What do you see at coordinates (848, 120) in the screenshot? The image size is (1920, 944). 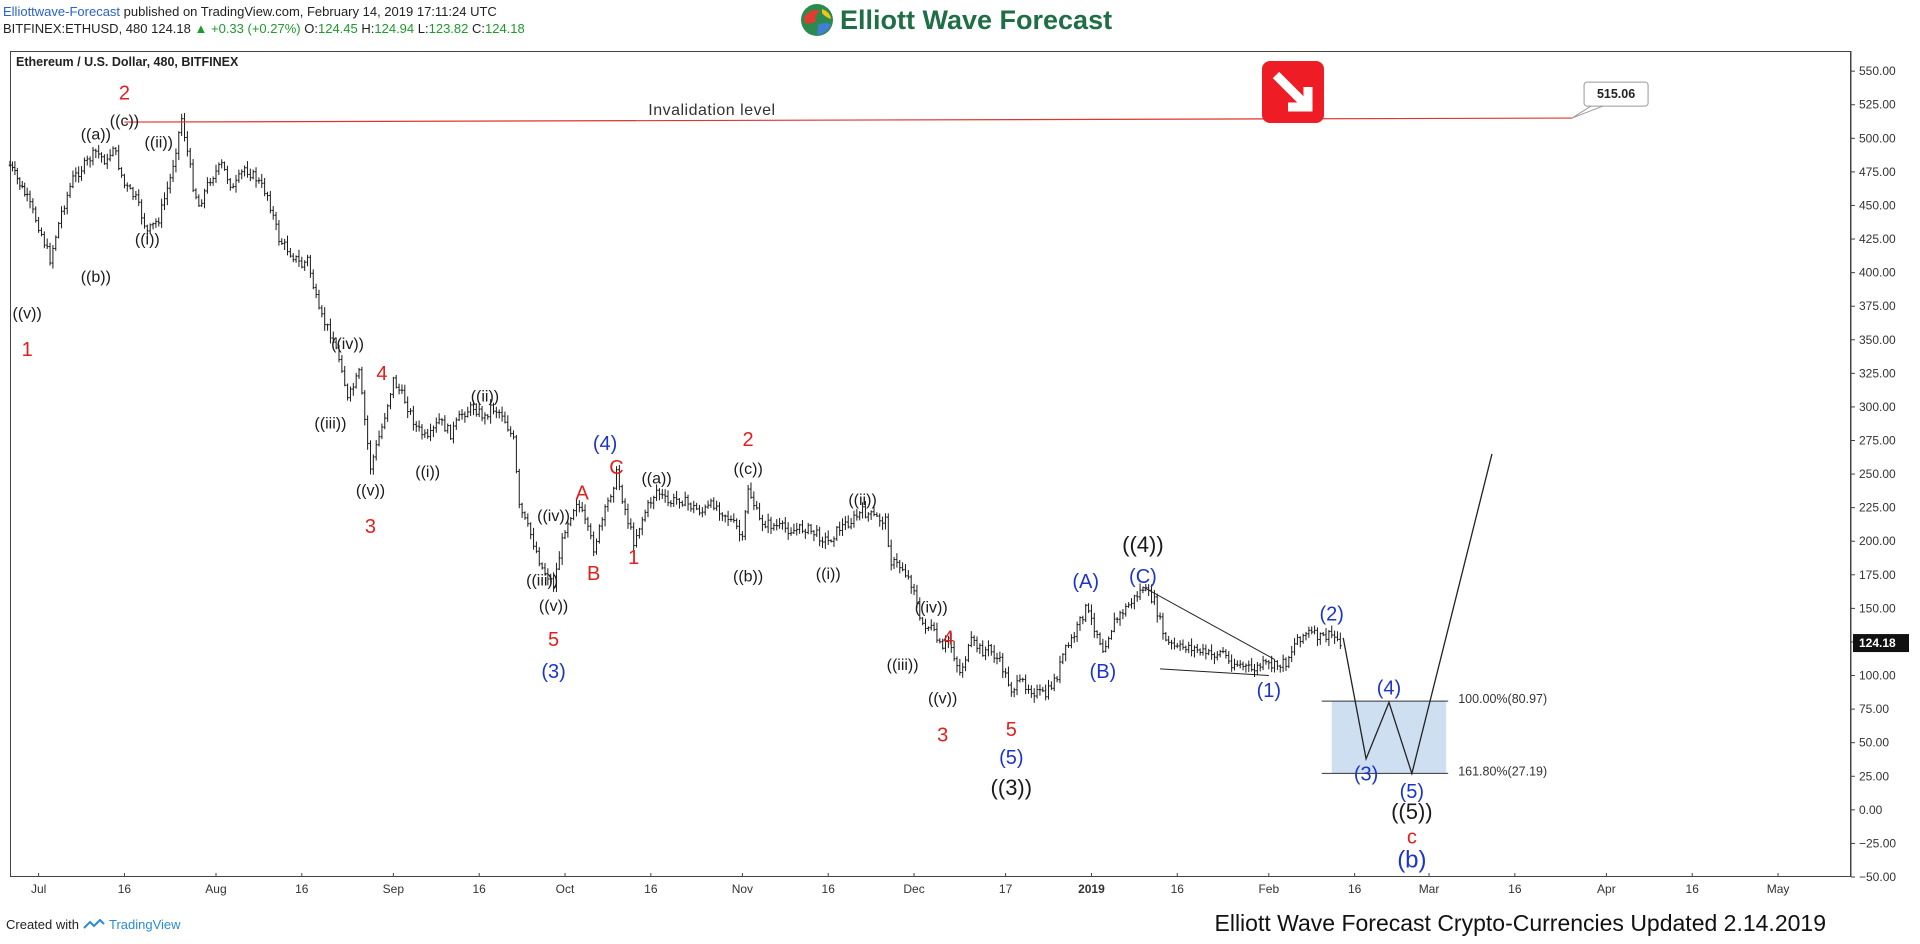 I see `invalidation-line` at bounding box center [848, 120].